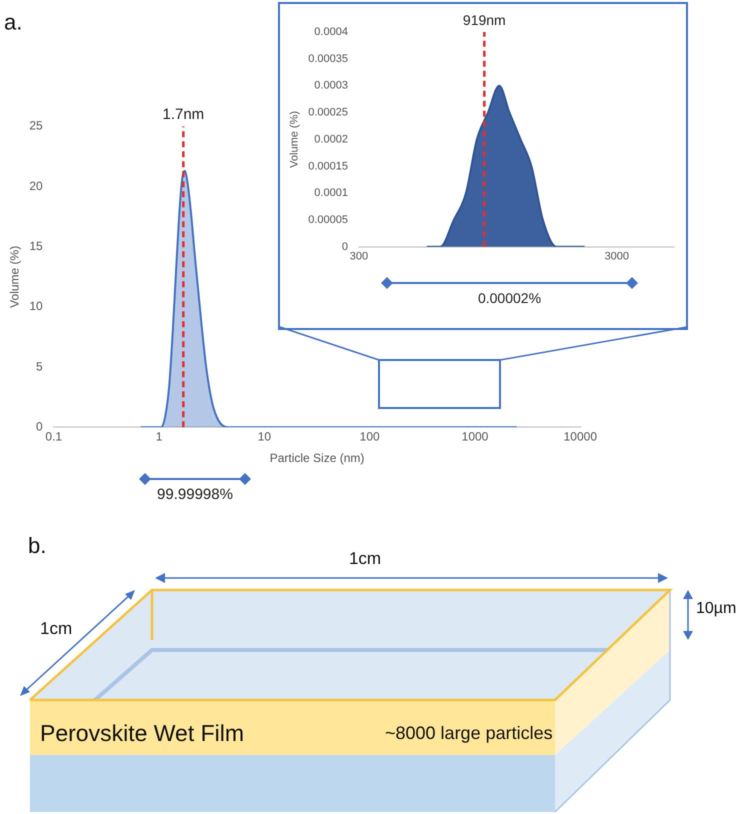 This screenshot has width=755, height=814. Describe the element at coordinates (331, 86) in the screenshot. I see `y-tick-label: 0.0003` at that location.